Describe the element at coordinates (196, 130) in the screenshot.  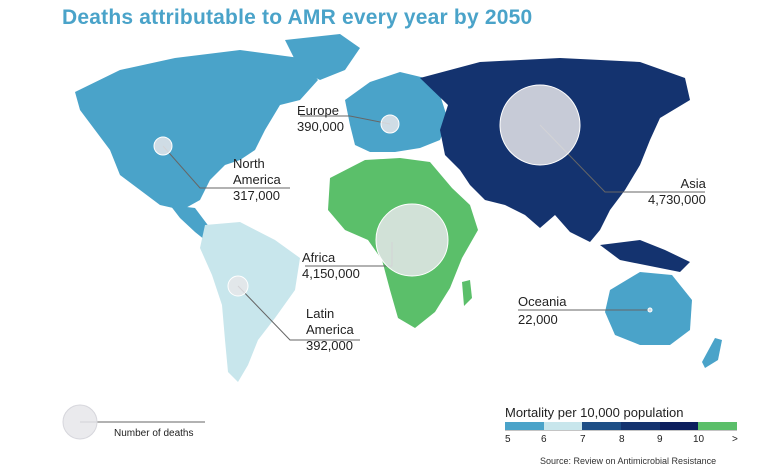
I see `north-america-shape` at that location.